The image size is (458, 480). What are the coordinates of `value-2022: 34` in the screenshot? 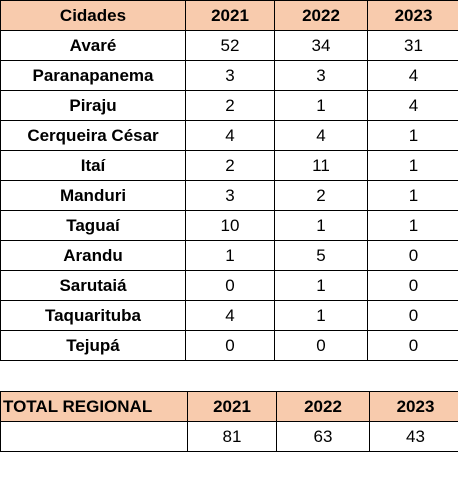 It's located at (321, 45).